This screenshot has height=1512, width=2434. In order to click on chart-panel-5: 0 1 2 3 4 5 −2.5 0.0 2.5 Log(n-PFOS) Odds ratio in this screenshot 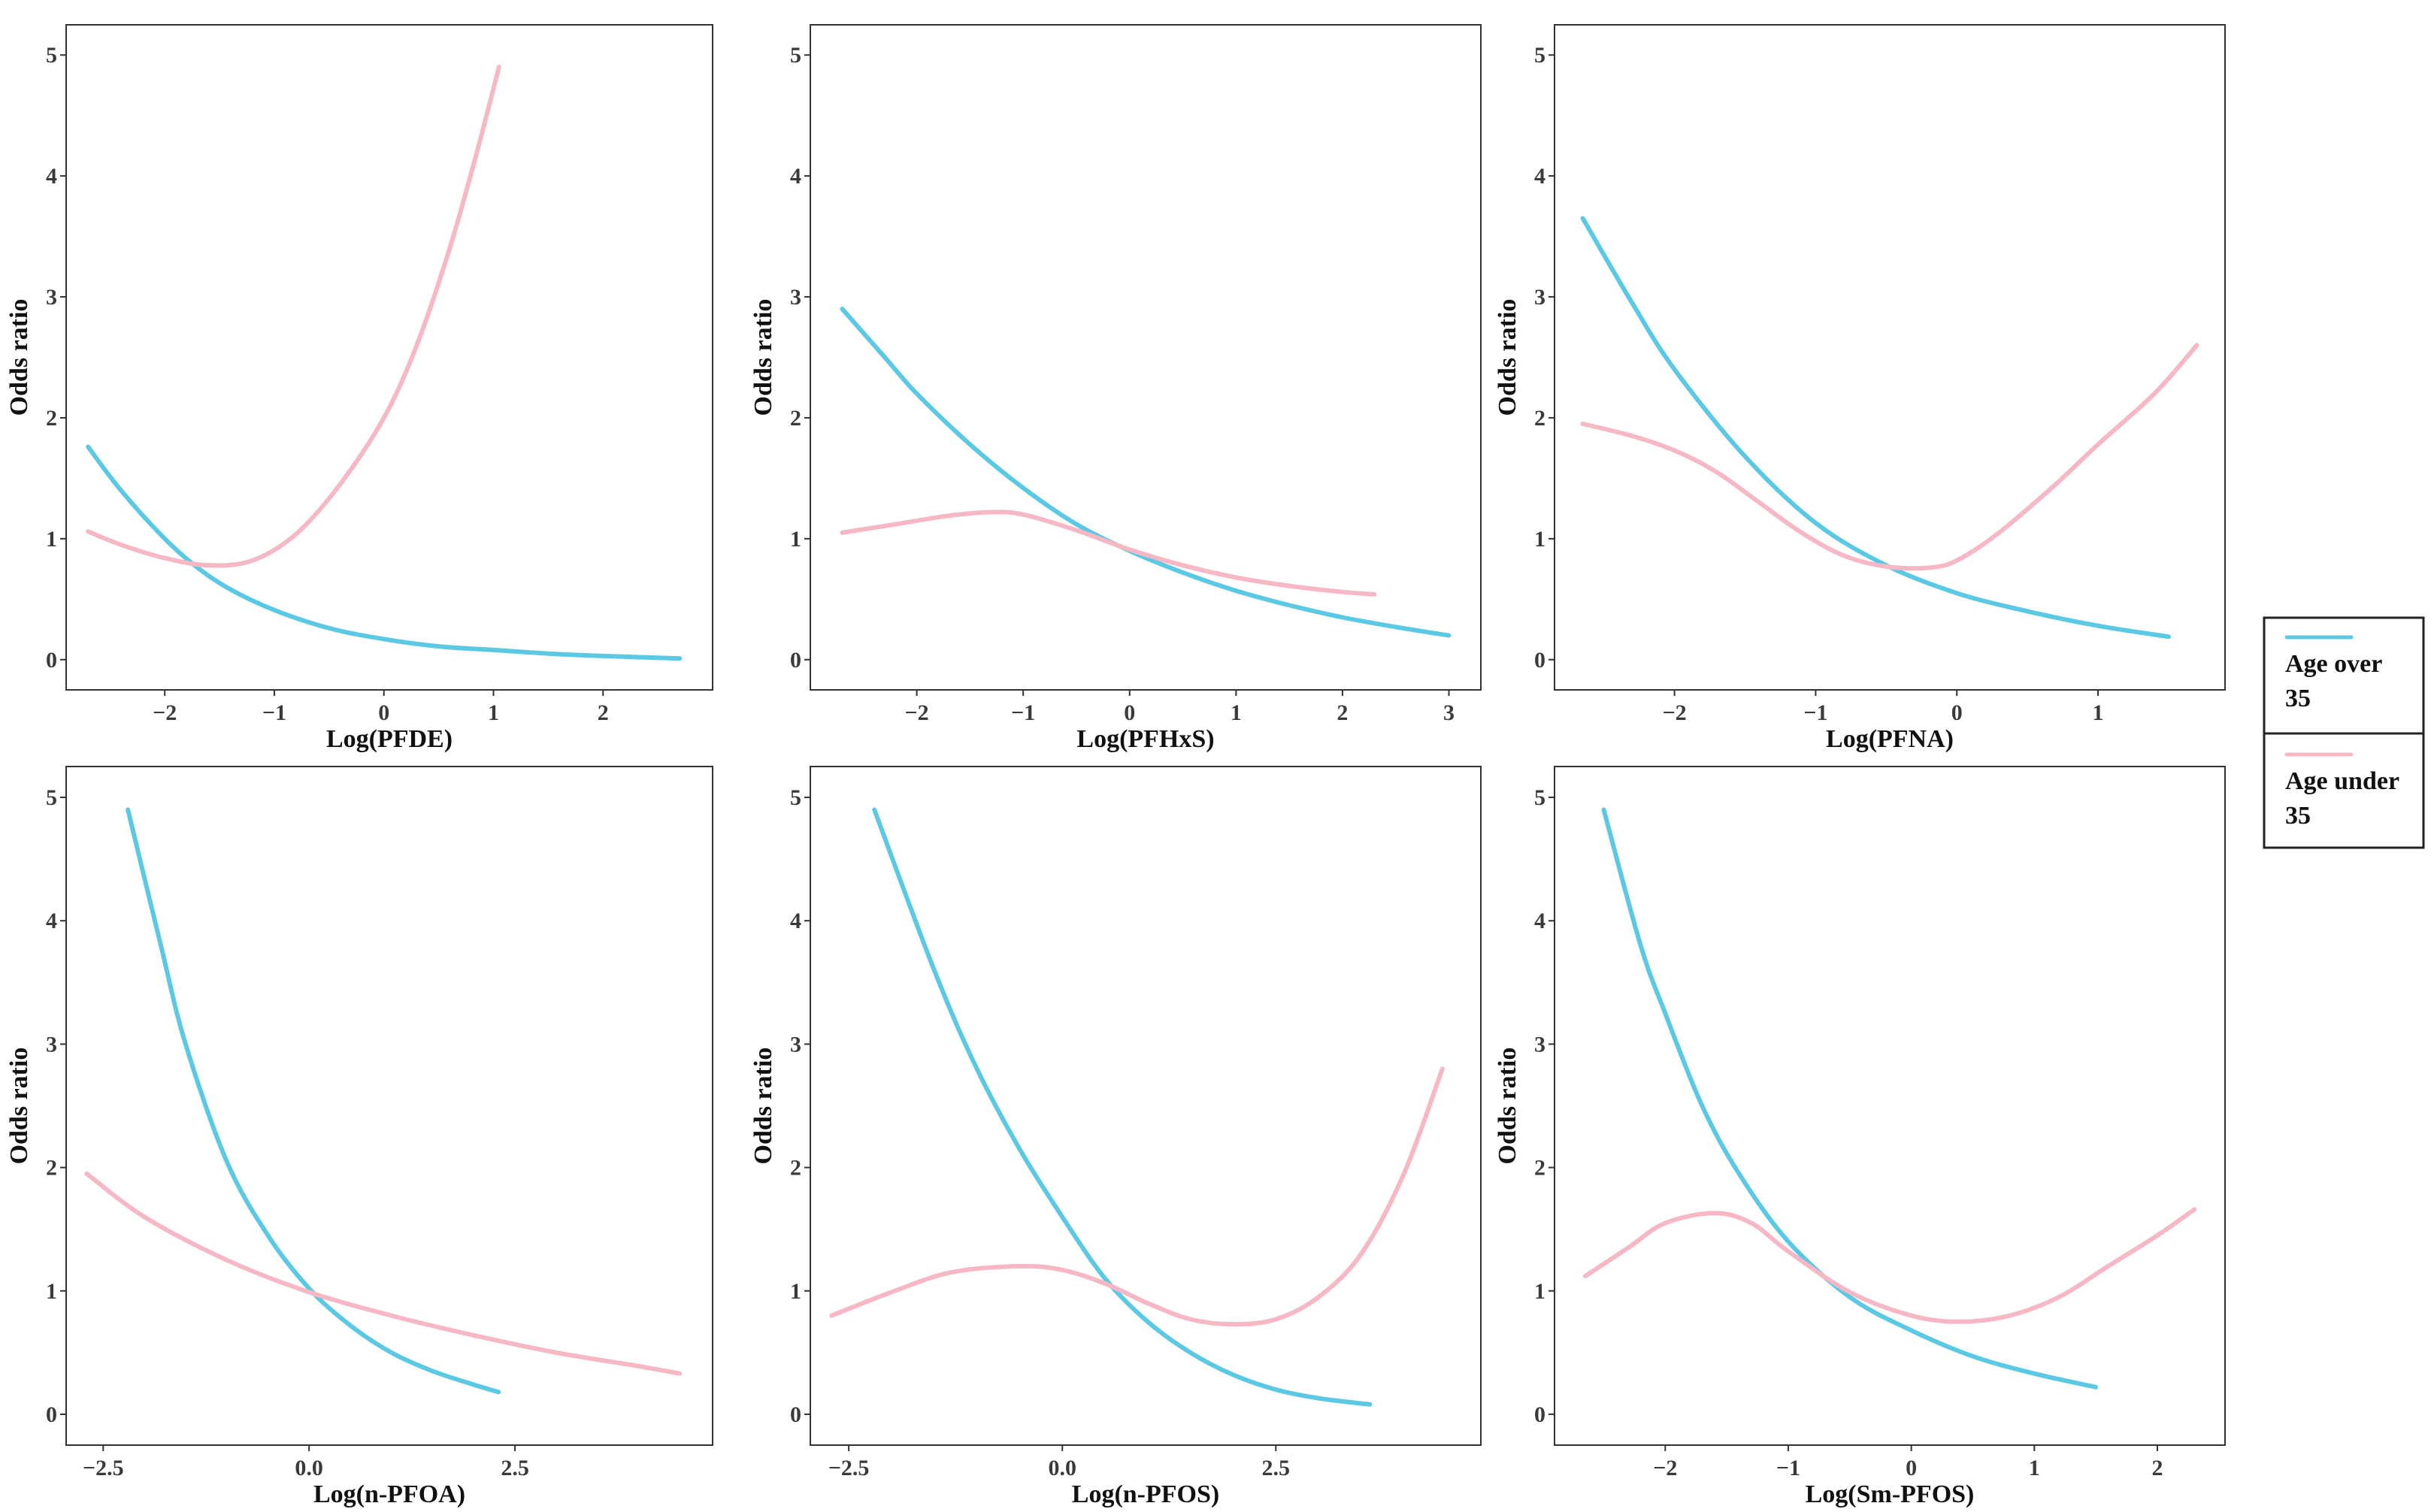, I will do `click(1115, 1137)`.